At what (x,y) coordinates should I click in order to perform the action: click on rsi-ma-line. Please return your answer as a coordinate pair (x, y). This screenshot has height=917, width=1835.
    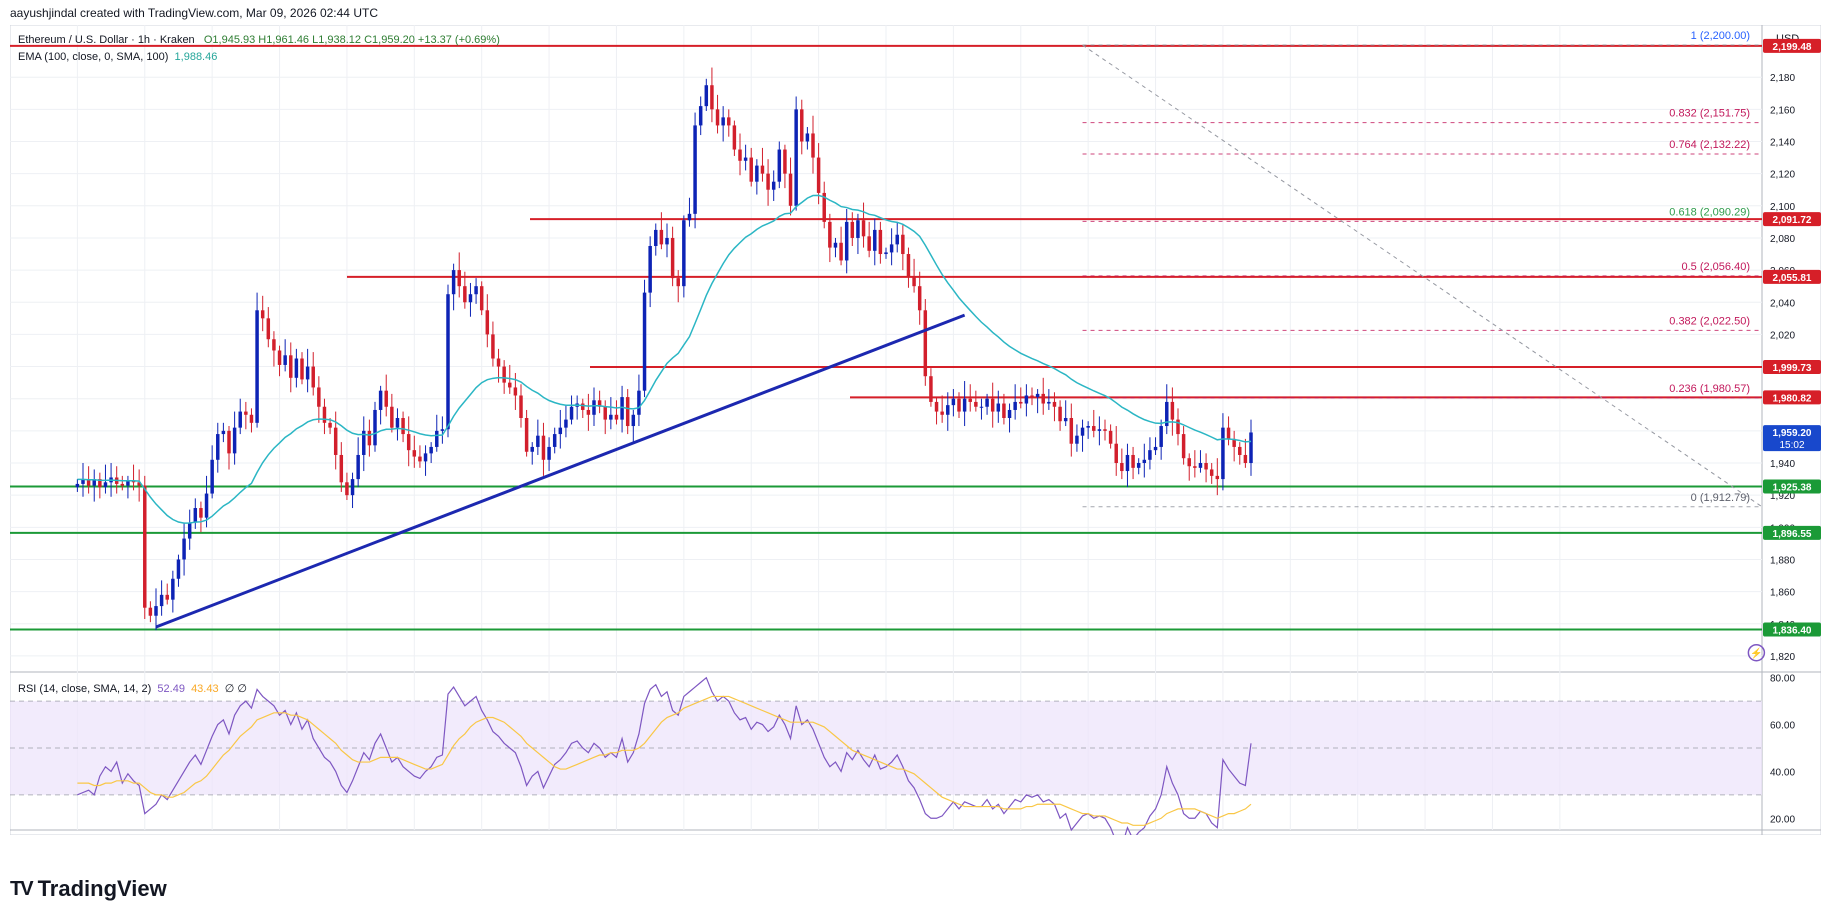
    Looking at the image, I should click on (664, 760).